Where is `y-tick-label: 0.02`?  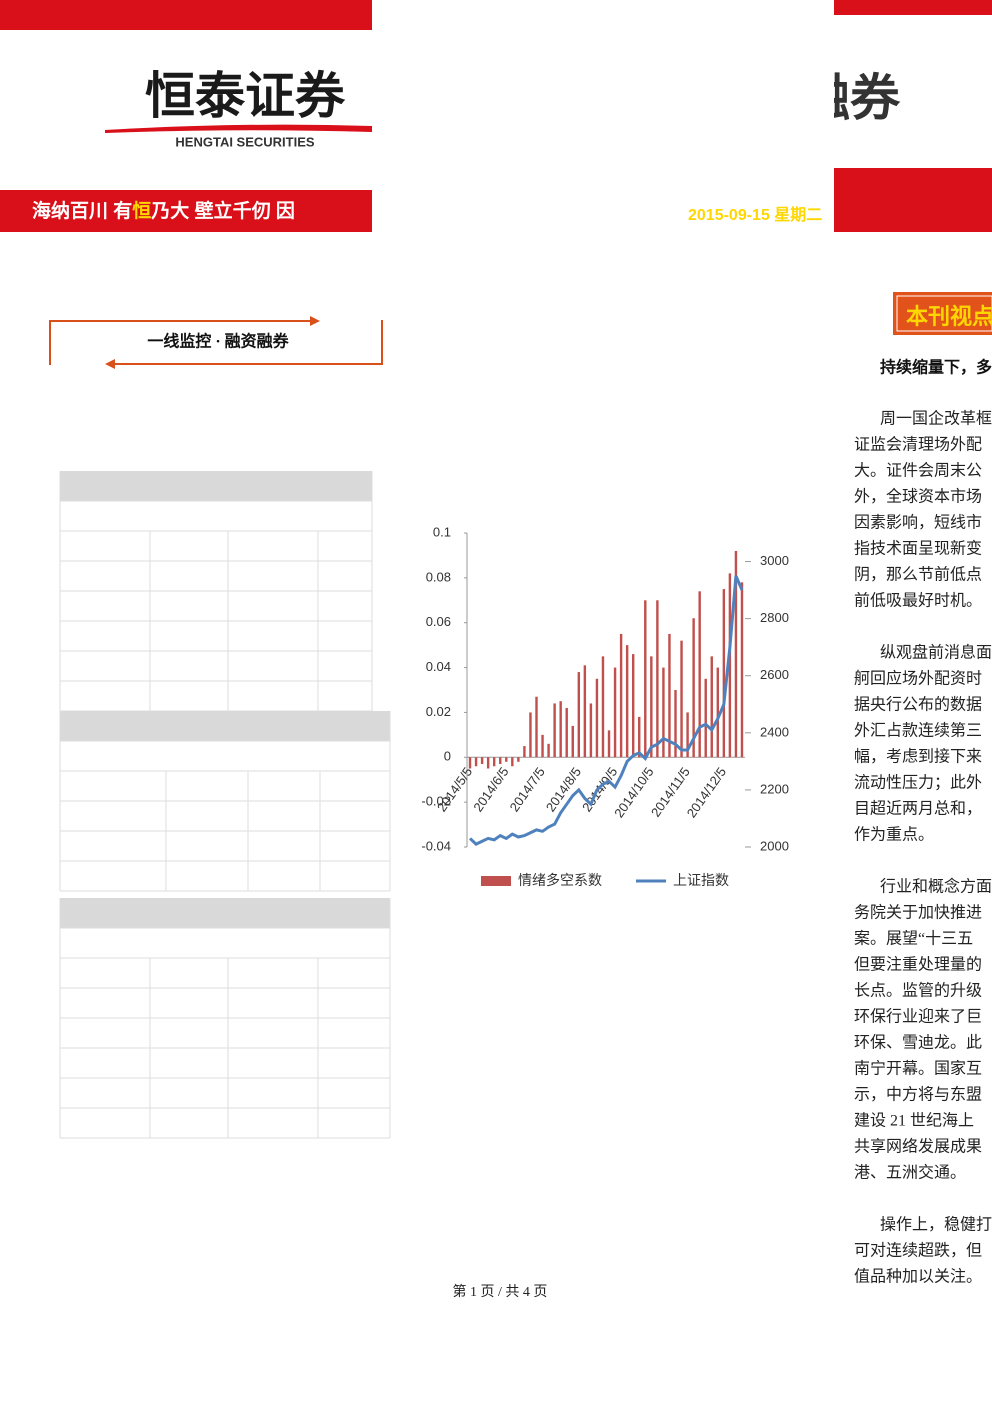
y-tick-label: 0.02 is located at coordinates (438, 711).